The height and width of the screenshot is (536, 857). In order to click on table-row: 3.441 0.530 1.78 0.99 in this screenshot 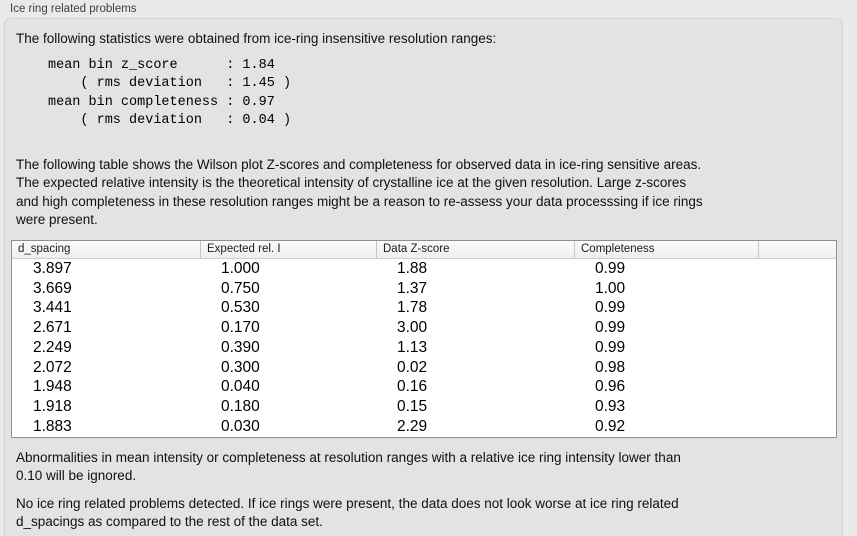, I will do `click(424, 308)`.